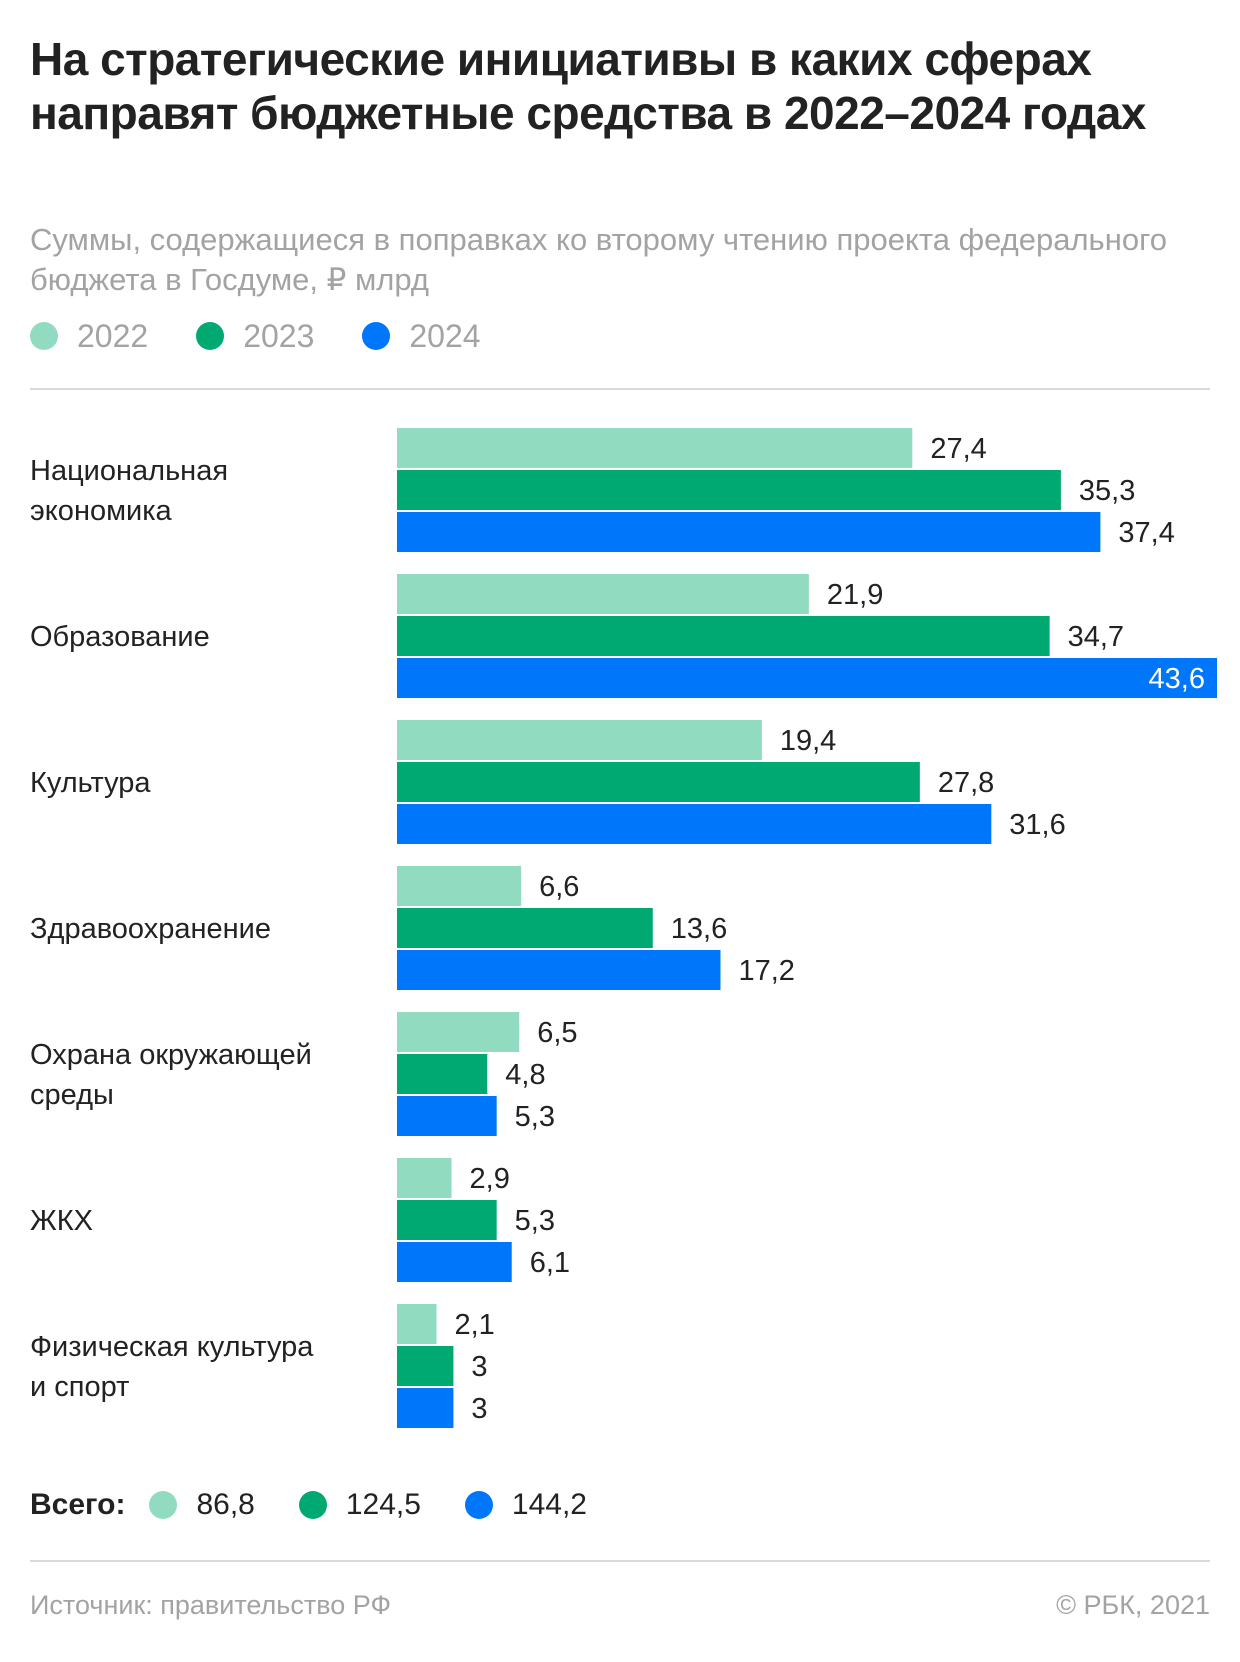 The image size is (1240, 1662). What do you see at coordinates (766, 971) in the screenshot?
I see `value-label: 17,2` at bounding box center [766, 971].